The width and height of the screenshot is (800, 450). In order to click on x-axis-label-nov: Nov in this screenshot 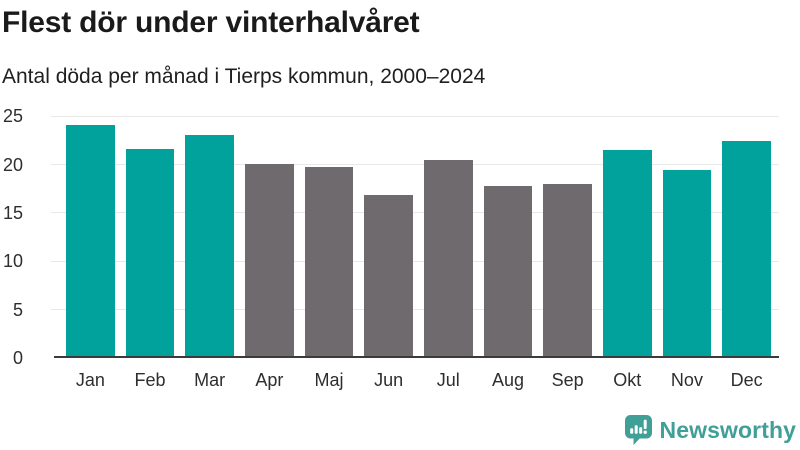, I will do `click(686, 380)`.